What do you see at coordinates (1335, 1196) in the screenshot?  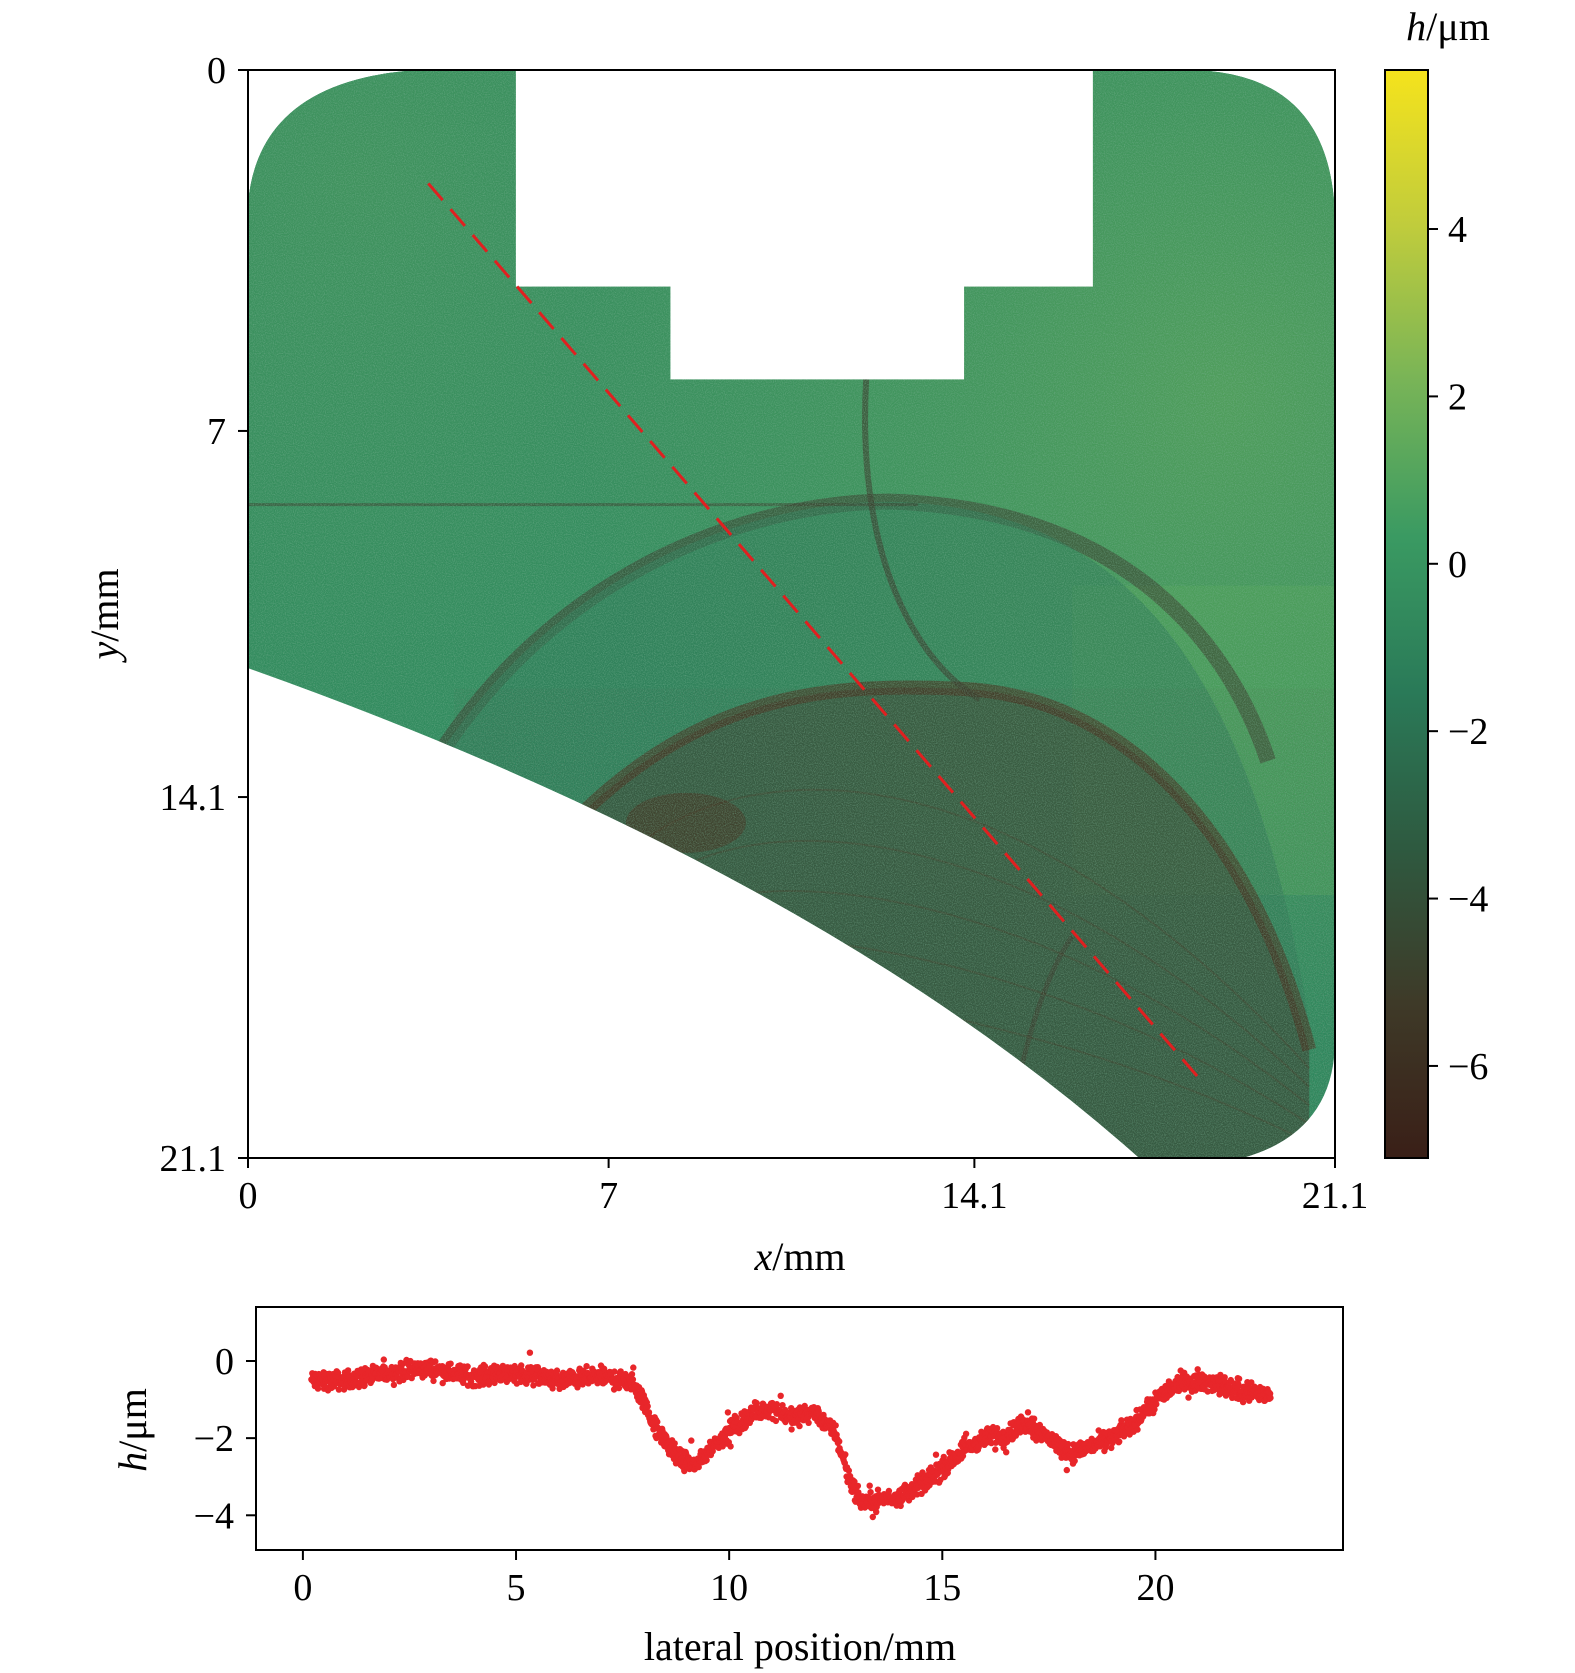 I see `x-tick-label: 21.1` at bounding box center [1335, 1196].